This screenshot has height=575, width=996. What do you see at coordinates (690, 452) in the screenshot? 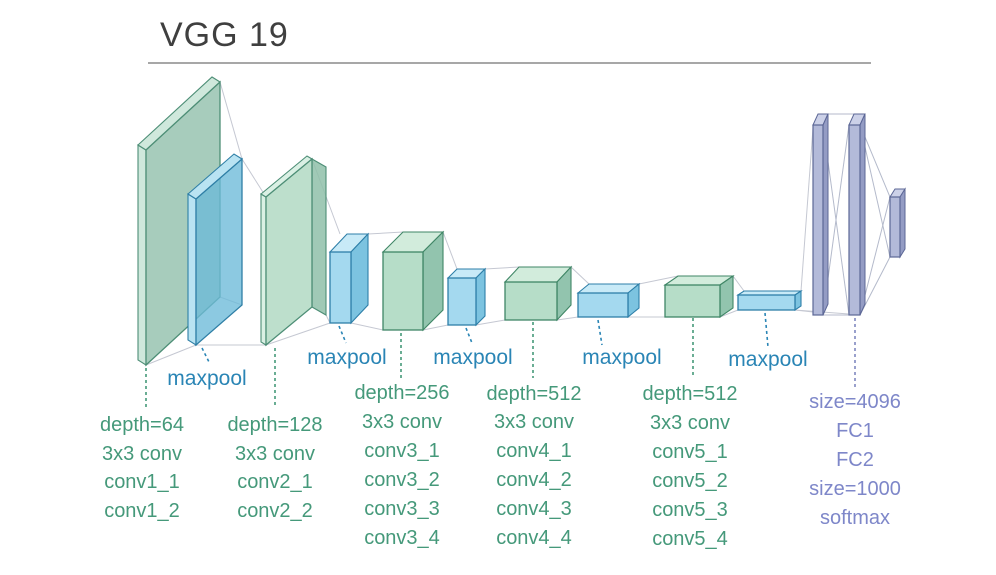
I see `conv5-layer1-label: conv5_1` at bounding box center [690, 452].